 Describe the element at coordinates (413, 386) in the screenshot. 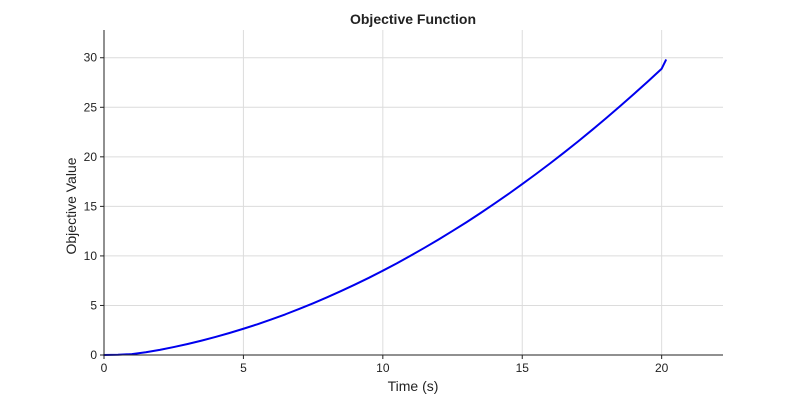

I see `x-axis-label: Time (s)` at that location.